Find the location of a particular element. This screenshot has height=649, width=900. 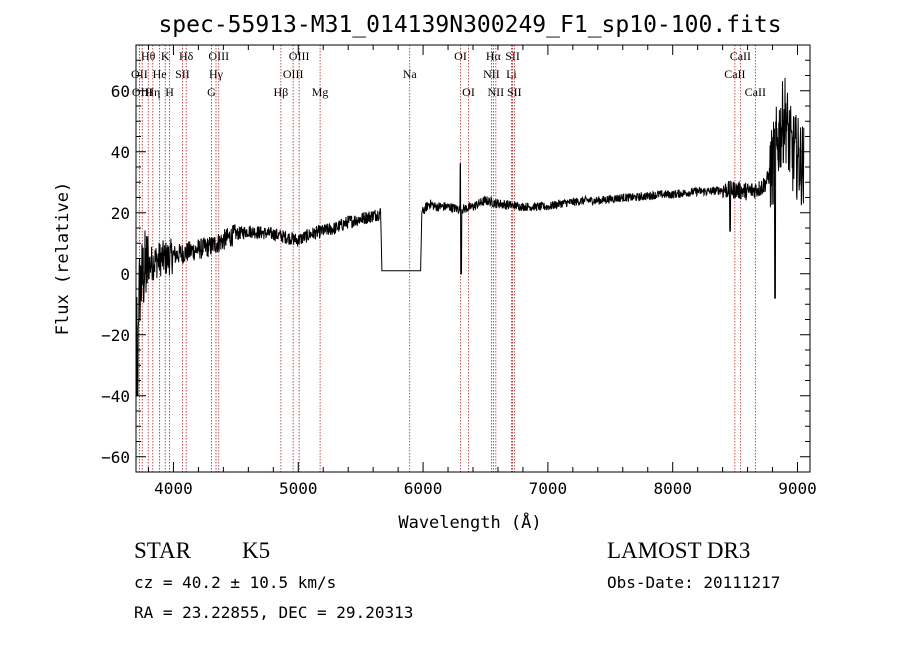

x-tick-label: 5000 is located at coordinates (298, 488).